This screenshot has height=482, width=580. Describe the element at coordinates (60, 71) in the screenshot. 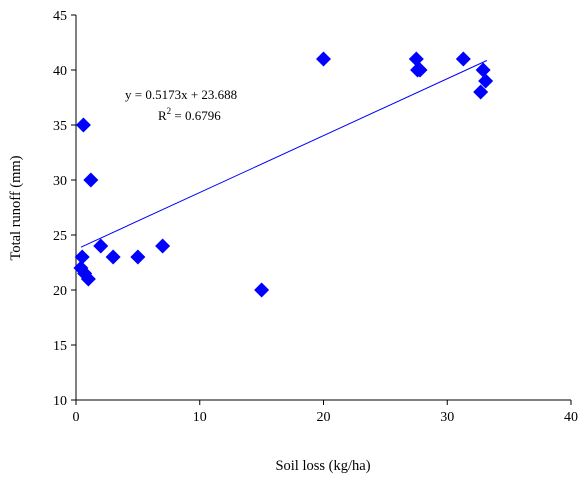

I see `y-tick-label: 40` at that location.